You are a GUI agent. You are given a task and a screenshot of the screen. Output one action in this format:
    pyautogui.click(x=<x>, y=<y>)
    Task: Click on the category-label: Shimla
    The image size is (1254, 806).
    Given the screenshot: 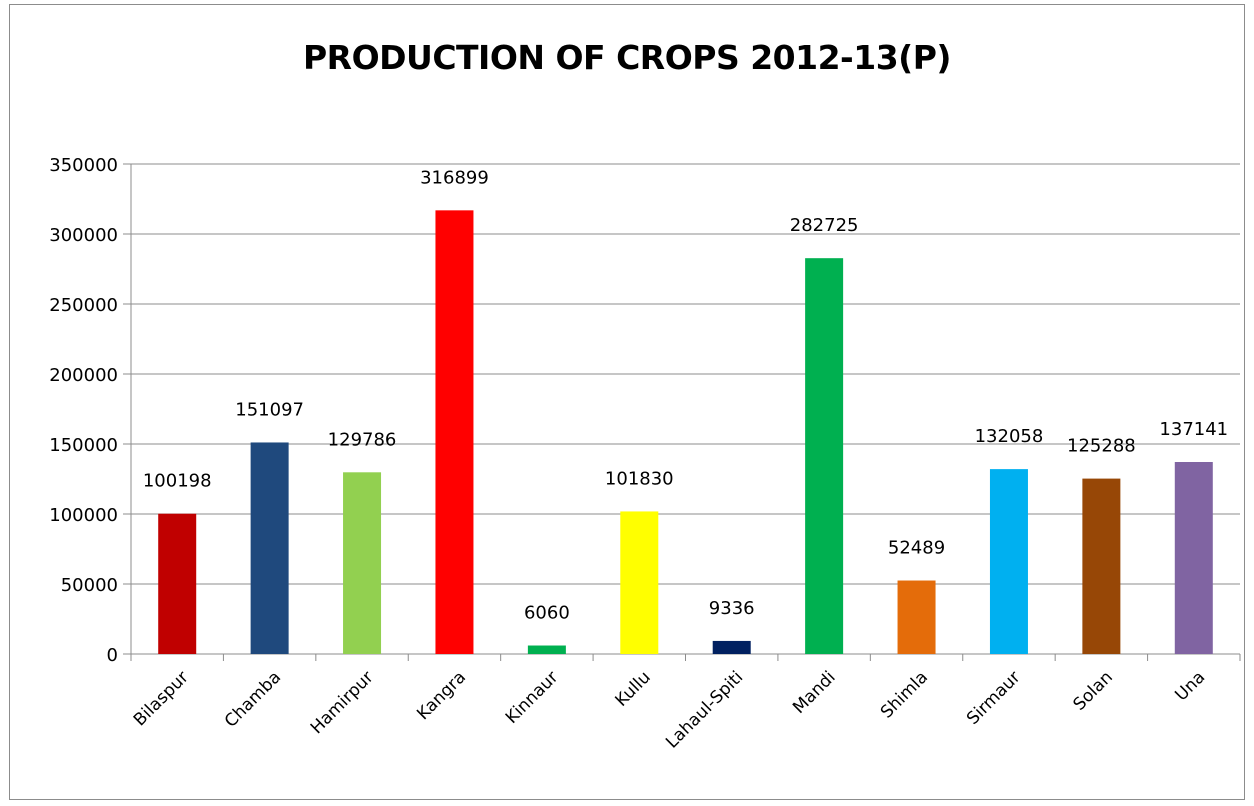 What is the action you would take?
    pyautogui.click(x=904, y=694)
    